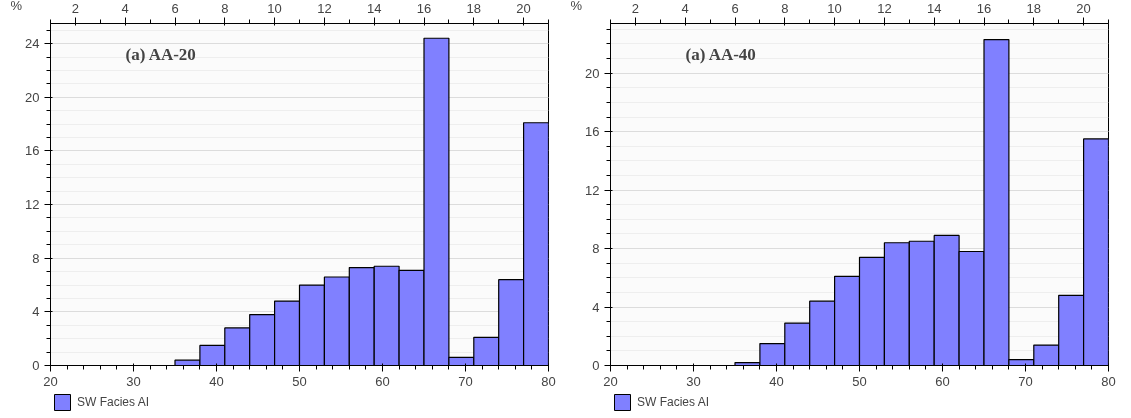 Image resolution: width=1131 pixels, height=418 pixels. I want to click on text: (a) AA-40, so click(720, 54).